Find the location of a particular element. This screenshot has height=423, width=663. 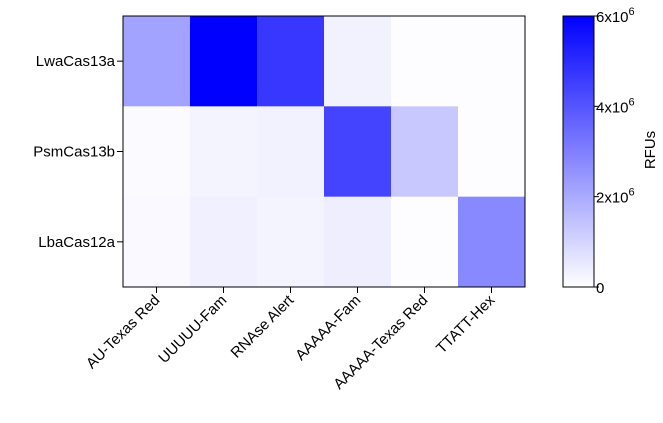

column-label: UUUUU-Fam is located at coordinates (192, 329).